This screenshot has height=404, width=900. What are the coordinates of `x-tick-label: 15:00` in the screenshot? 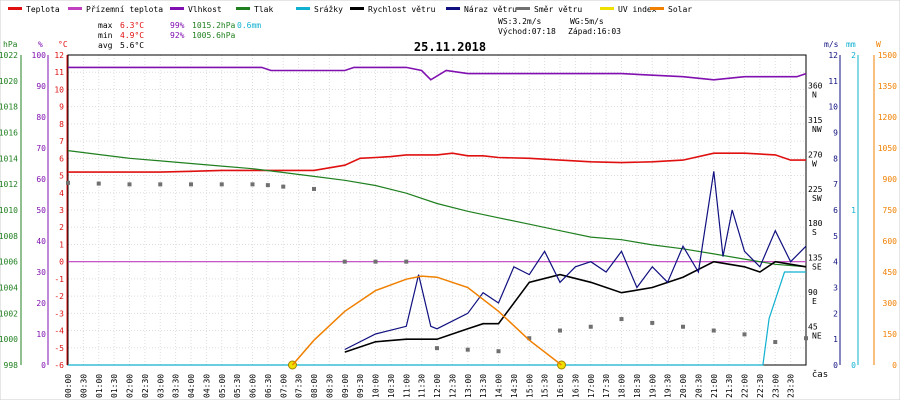 It's located at (529, 386).